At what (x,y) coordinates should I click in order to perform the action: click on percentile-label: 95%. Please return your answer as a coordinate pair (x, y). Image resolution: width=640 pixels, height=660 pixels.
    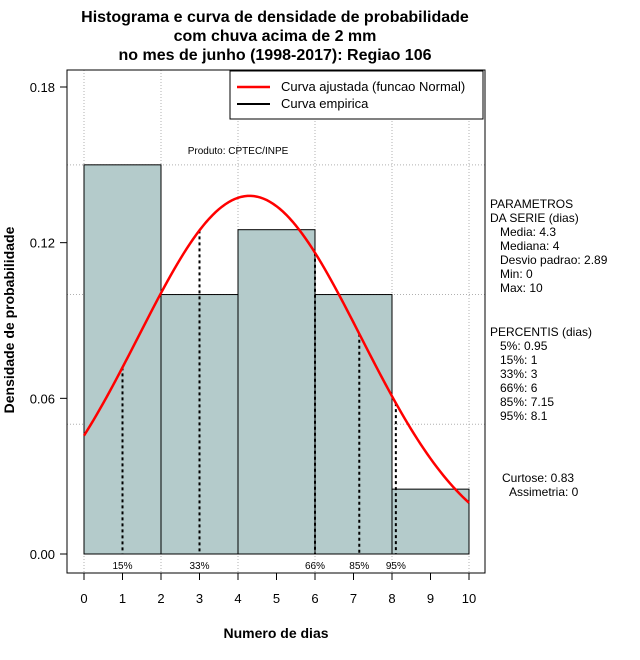
    Looking at the image, I should click on (396, 566).